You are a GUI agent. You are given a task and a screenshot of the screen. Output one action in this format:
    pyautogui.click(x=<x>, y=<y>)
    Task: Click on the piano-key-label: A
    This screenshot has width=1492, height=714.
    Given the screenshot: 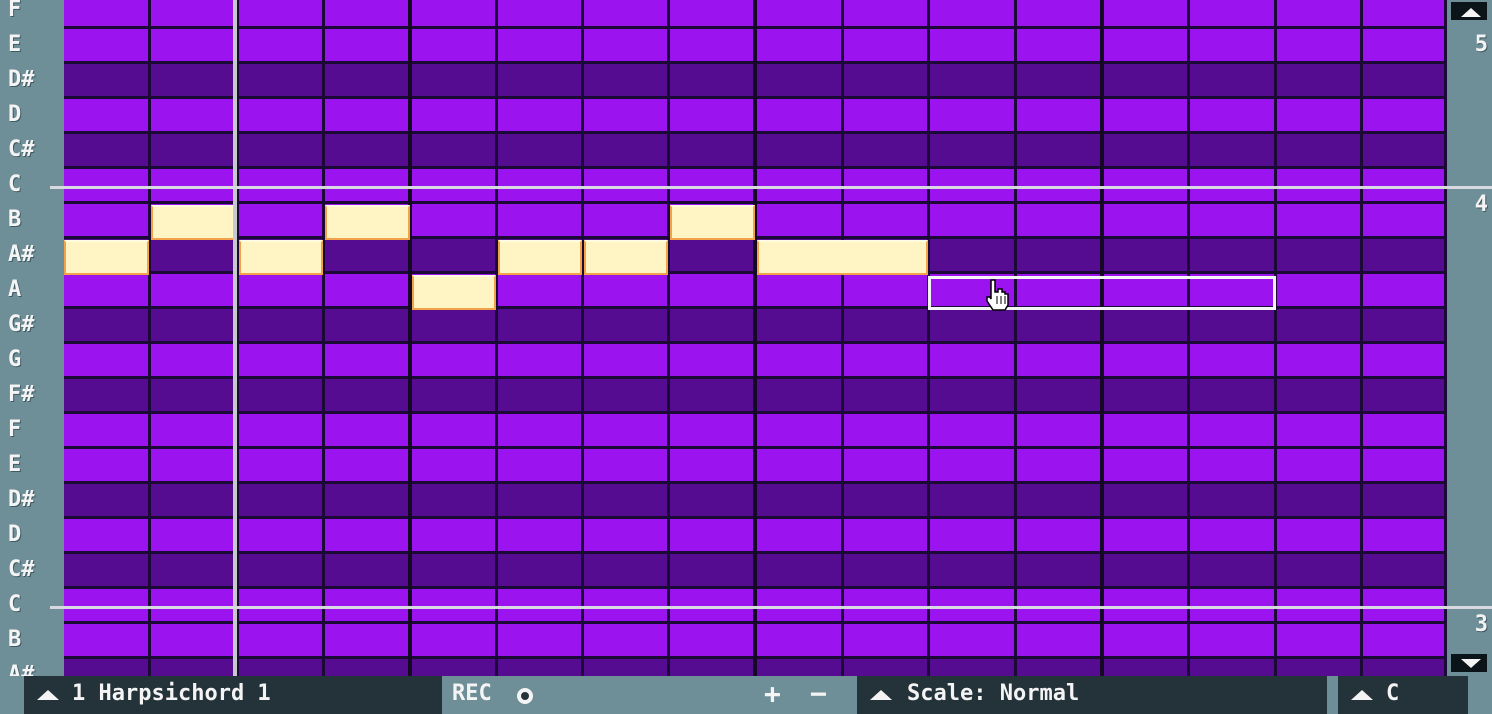 What is the action you would take?
    pyautogui.click(x=15, y=289)
    